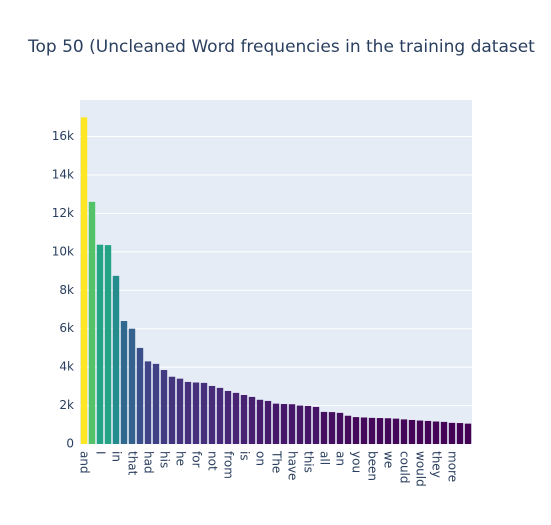 The height and width of the screenshot is (525, 551). Describe the element at coordinates (405, 467) in the screenshot. I see `x-tick-label: could` at that location.